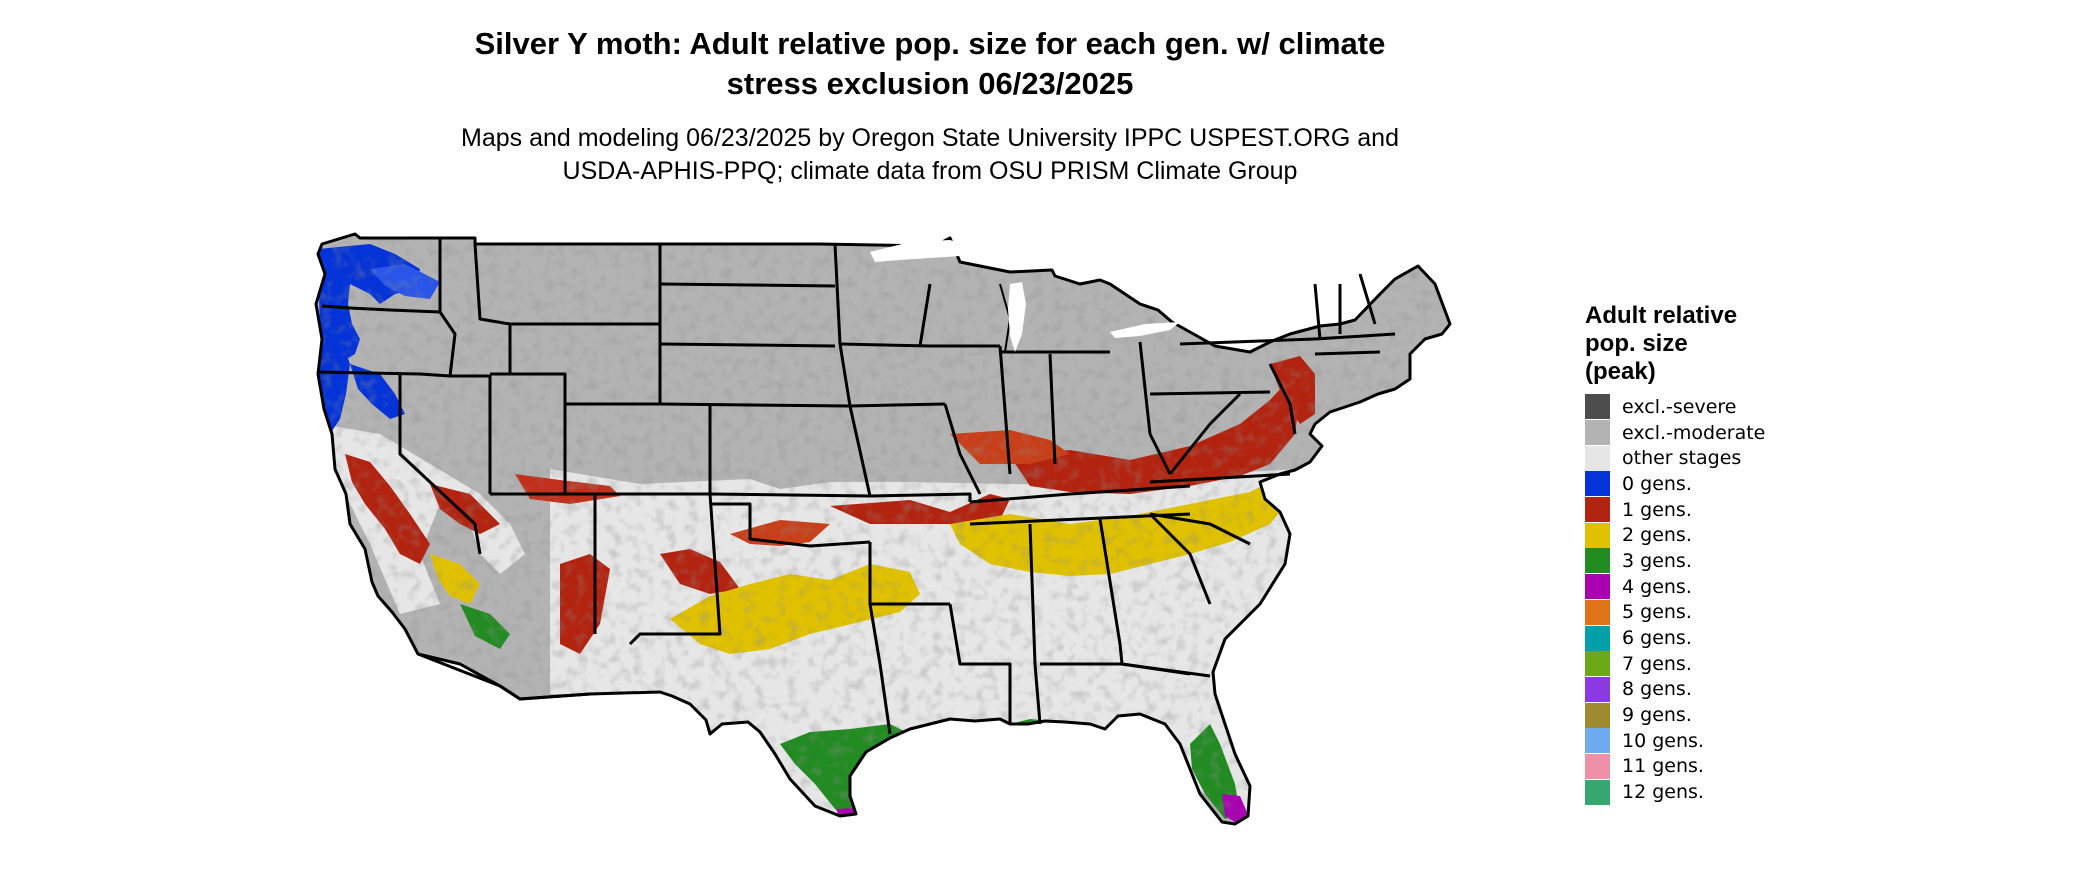 This screenshot has width=2100, height=892. I want to click on border-in-oh, so click(1052, 409).